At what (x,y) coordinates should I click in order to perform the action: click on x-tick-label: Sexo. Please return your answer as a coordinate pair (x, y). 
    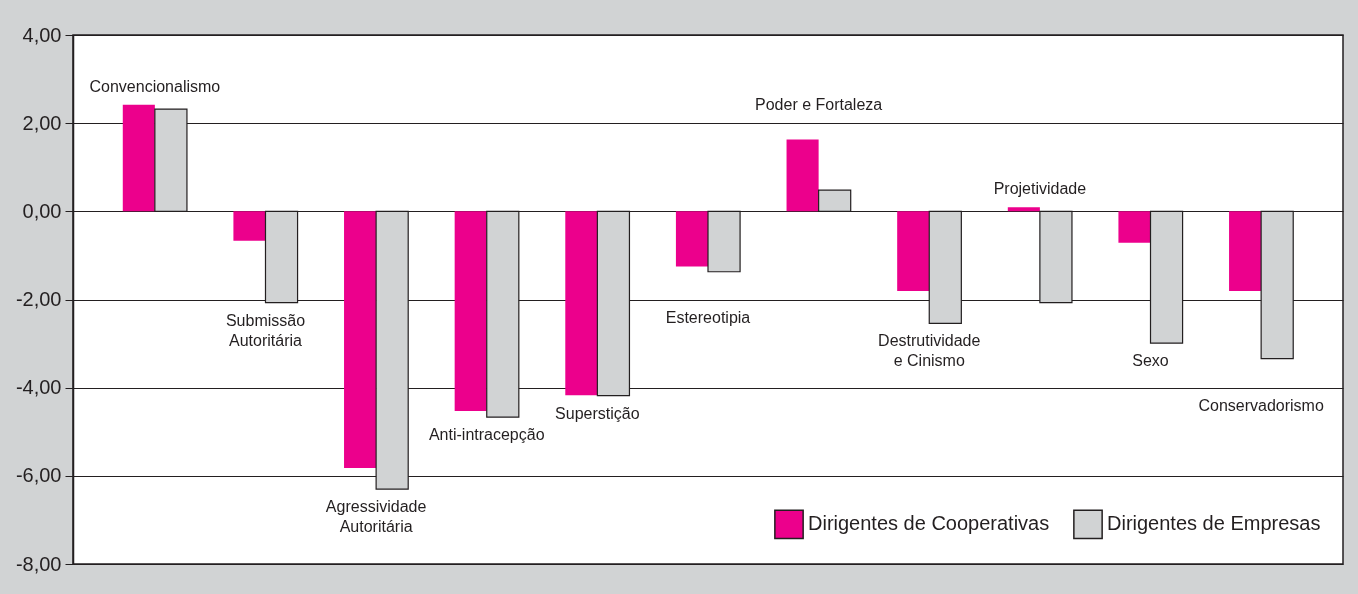
    Looking at the image, I should click on (1150, 361).